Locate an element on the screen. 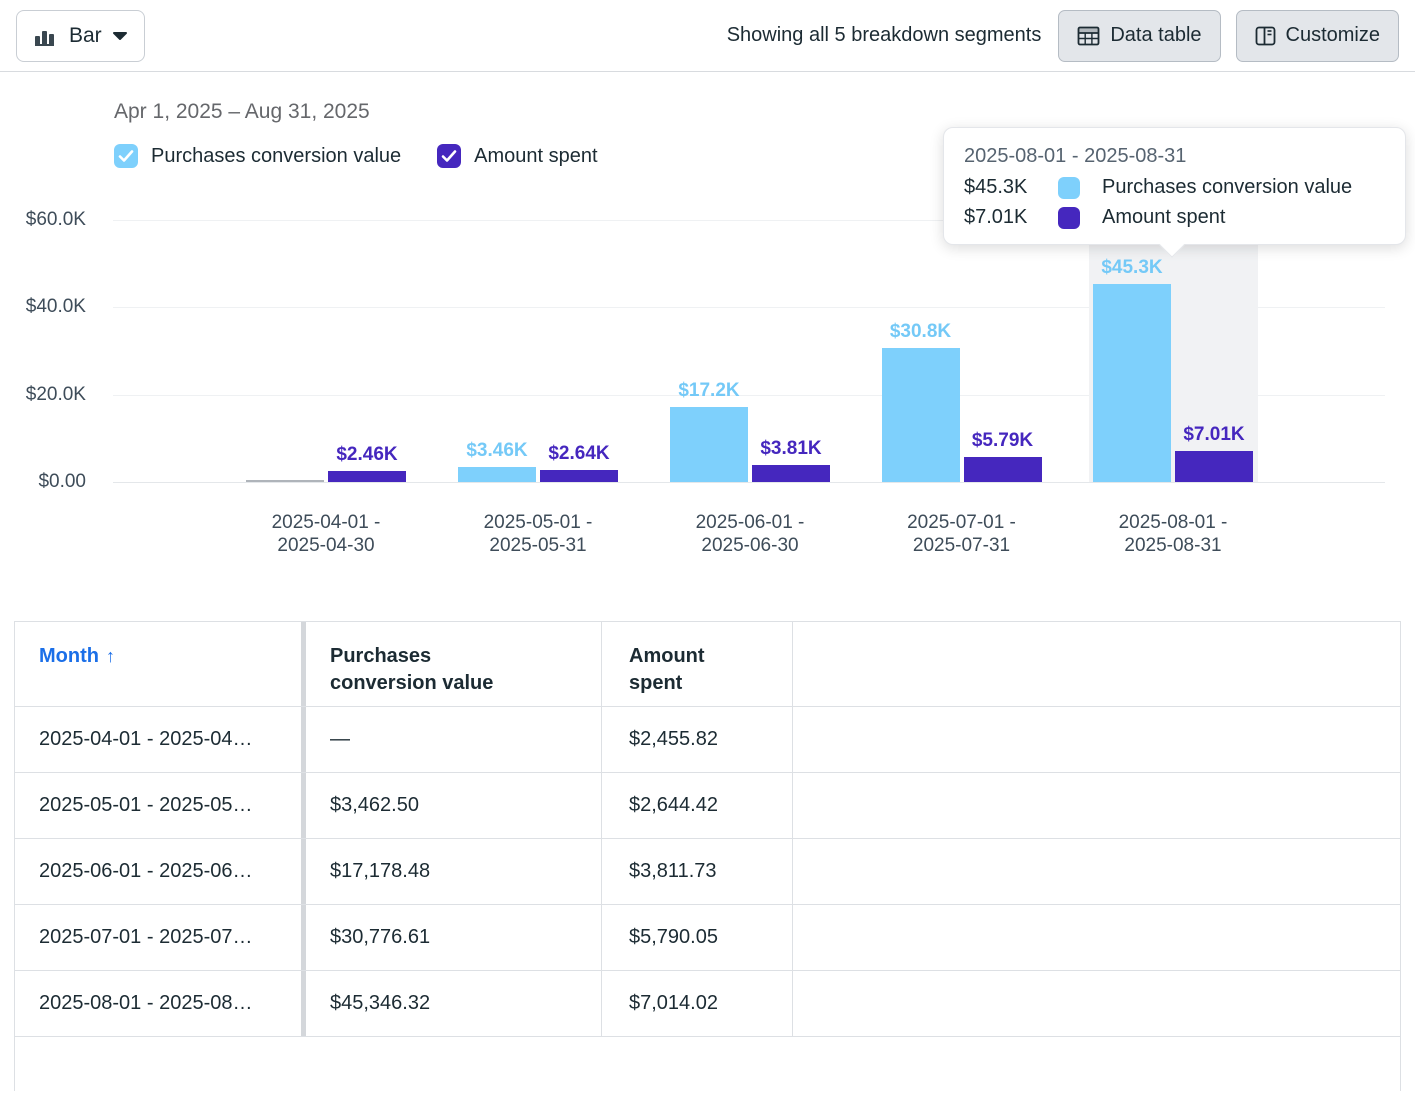  legend-label: Purchases conversion value is located at coordinates (276, 155).